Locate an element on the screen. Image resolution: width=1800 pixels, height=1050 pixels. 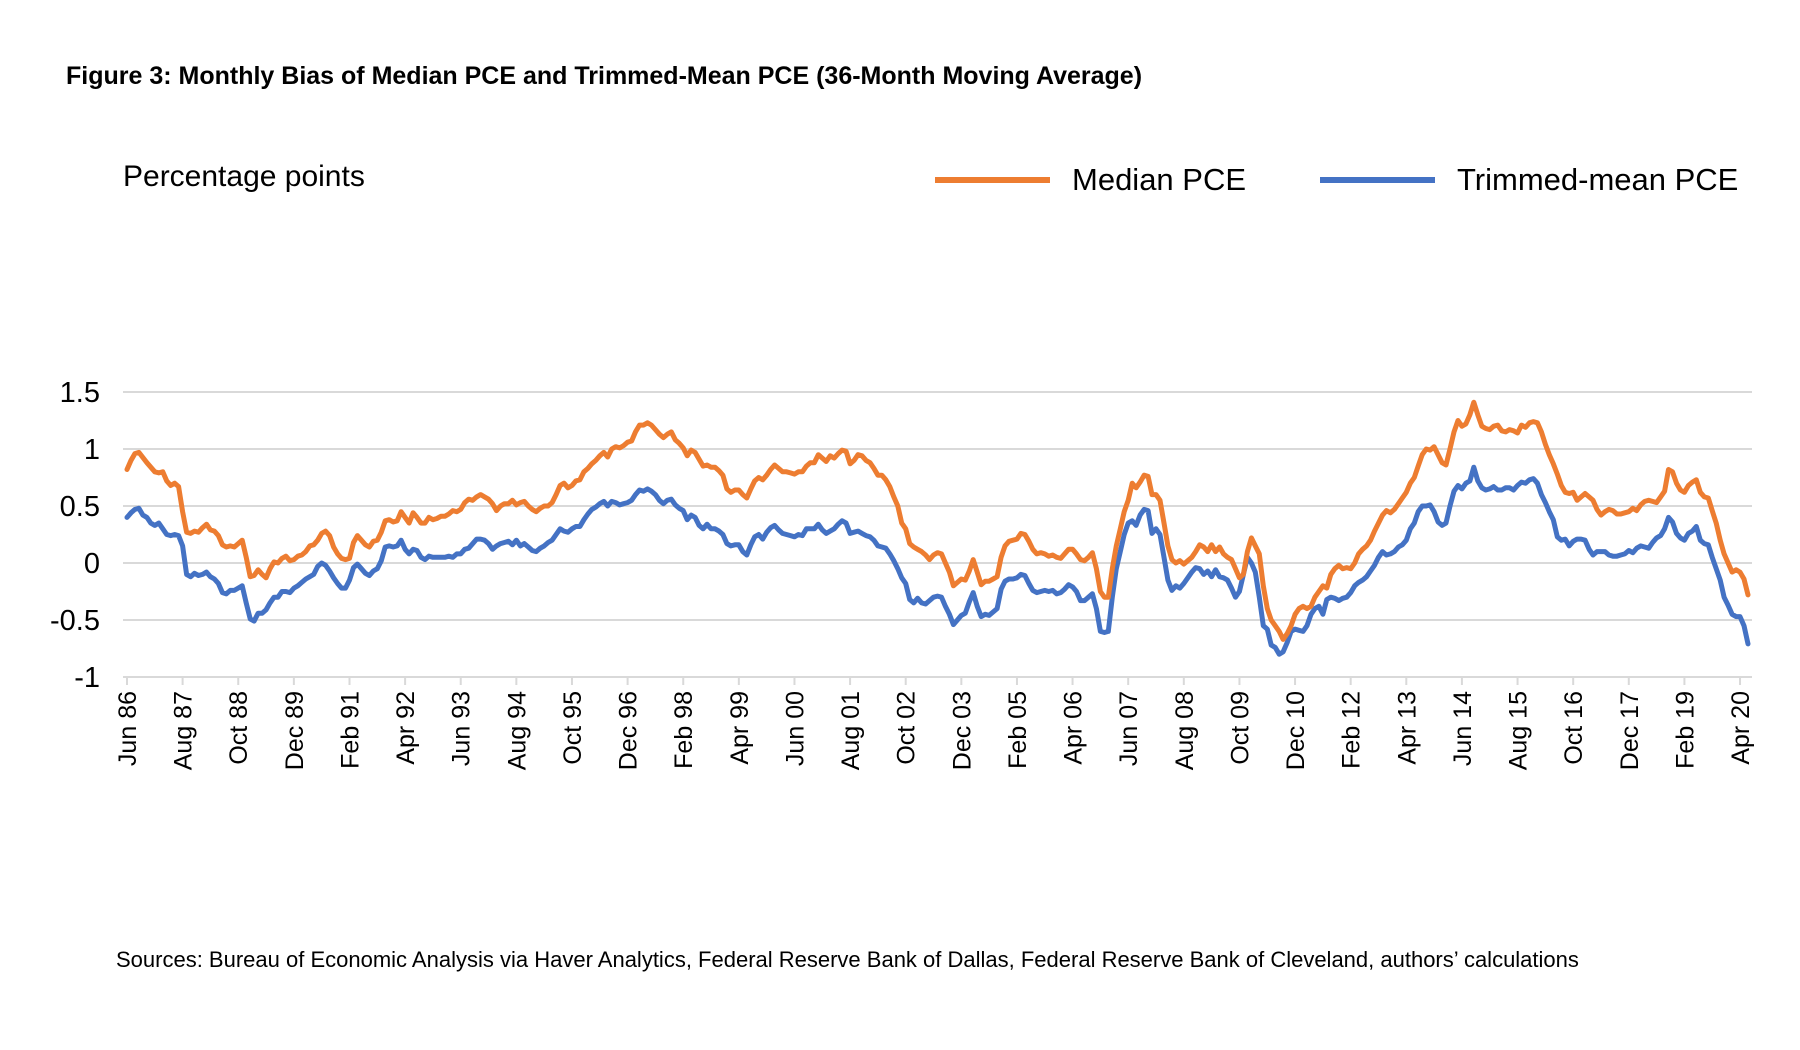
y-tick-label: 0.5 is located at coordinates (80, 507).